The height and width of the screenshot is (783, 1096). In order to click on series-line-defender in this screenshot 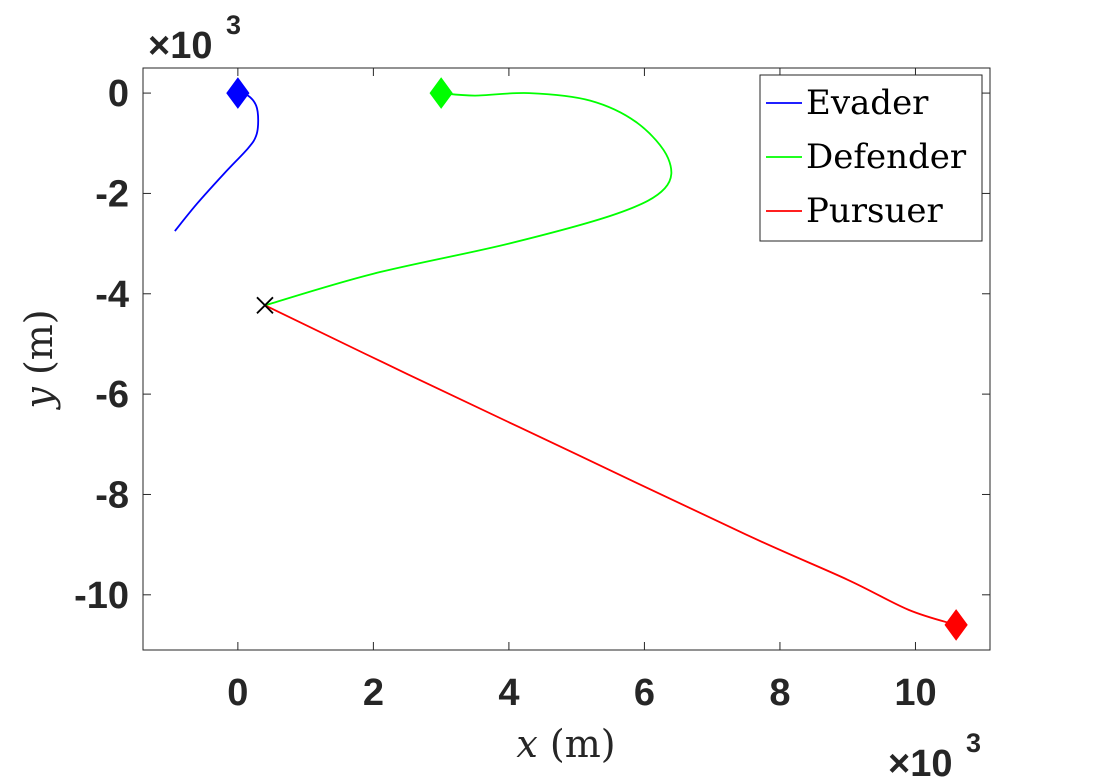, I will do `click(468, 199)`.